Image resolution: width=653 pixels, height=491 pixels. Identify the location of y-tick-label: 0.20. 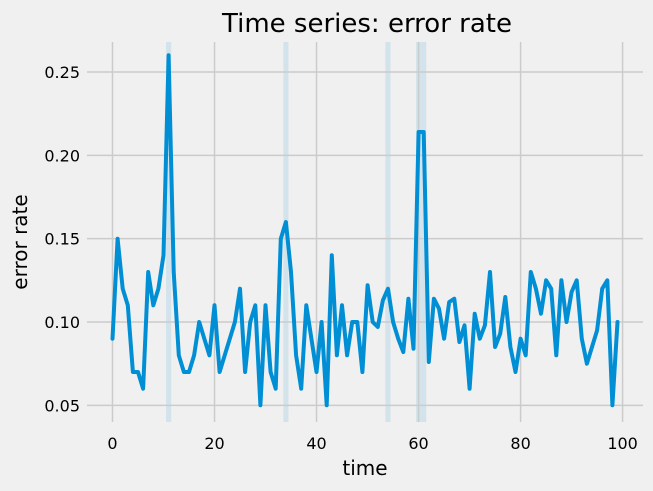
(62, 155).